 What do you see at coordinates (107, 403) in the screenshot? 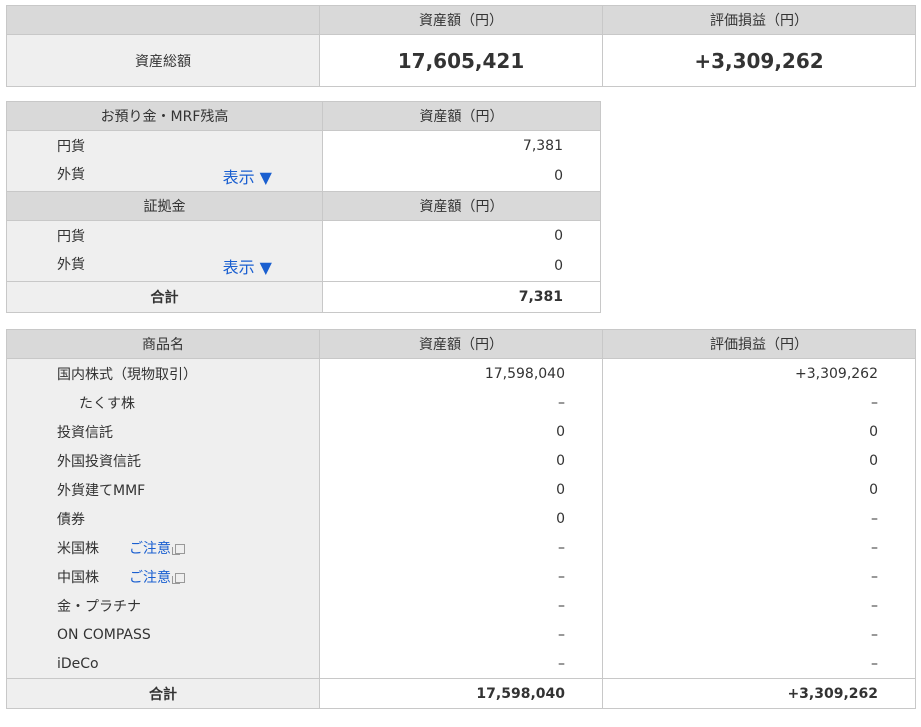
I see `product-name: たくす株` at bounding box center [107, 403].